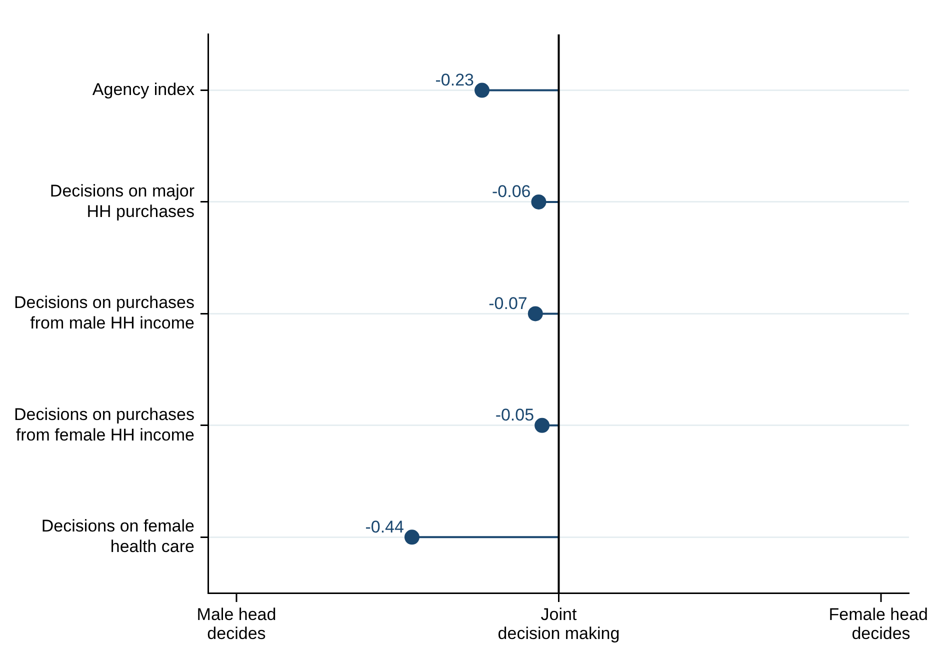 This screenshot has height=670, width=937. Describe the element at coordinates (559, 624) in the screenshot. I see `text: Joint decision making` at that location.